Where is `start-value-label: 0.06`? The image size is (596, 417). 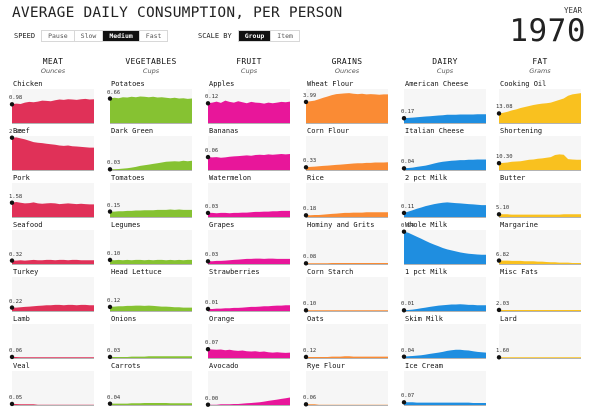
start-value-label: 0.06 is located at coordinates (212, 151).